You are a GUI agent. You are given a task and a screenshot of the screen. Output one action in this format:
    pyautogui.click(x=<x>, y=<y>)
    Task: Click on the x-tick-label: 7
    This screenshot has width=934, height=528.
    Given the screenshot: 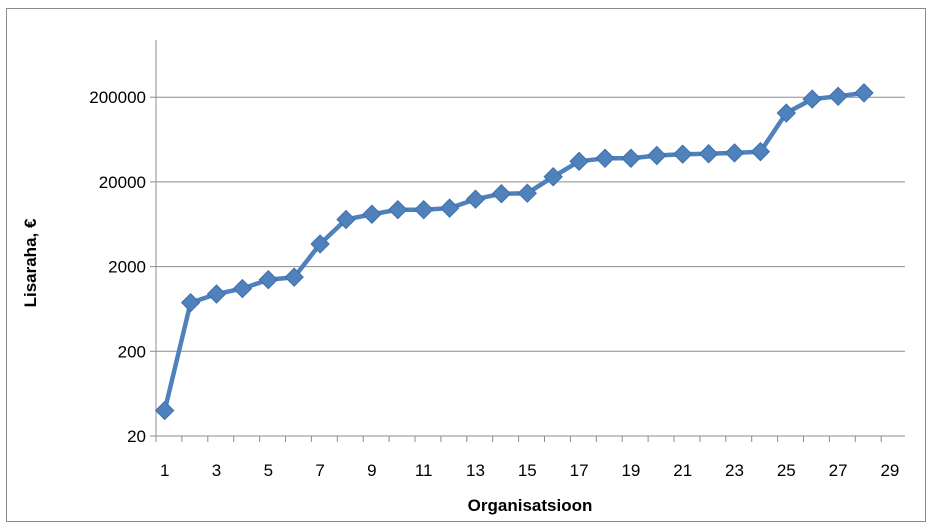 What is the action you would take?
    pyautogui.click(x=319, y=470)
    